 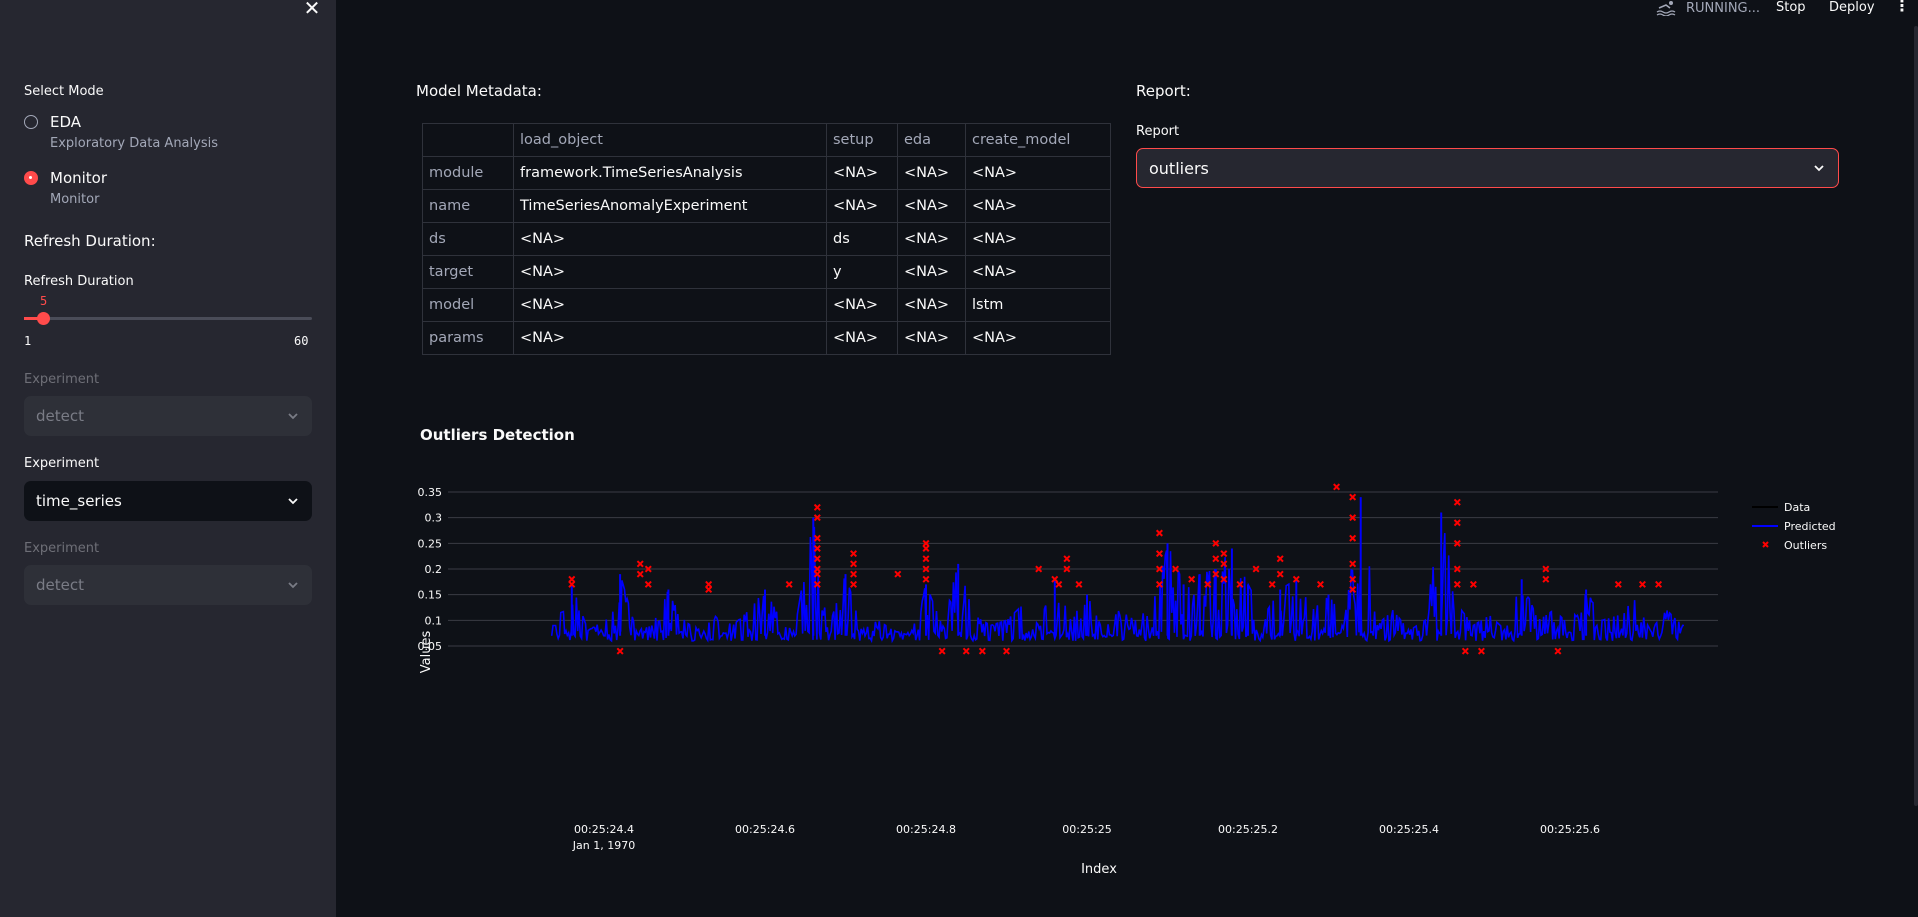 What do you see at coordinates (479, 91) in the screenshot?
I see `metadata-title: Model Metadata:` at bounding box center [479, 91].